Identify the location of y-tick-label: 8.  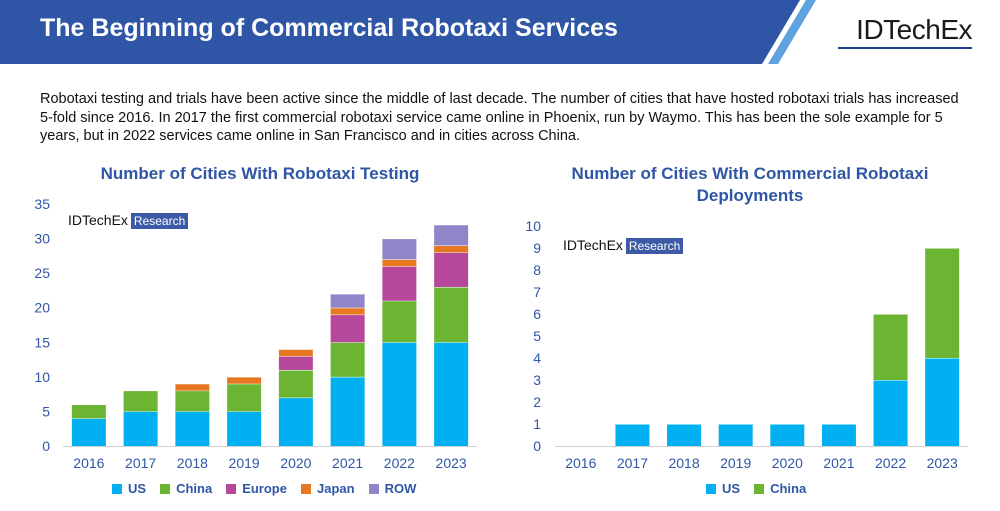
(537, 270).